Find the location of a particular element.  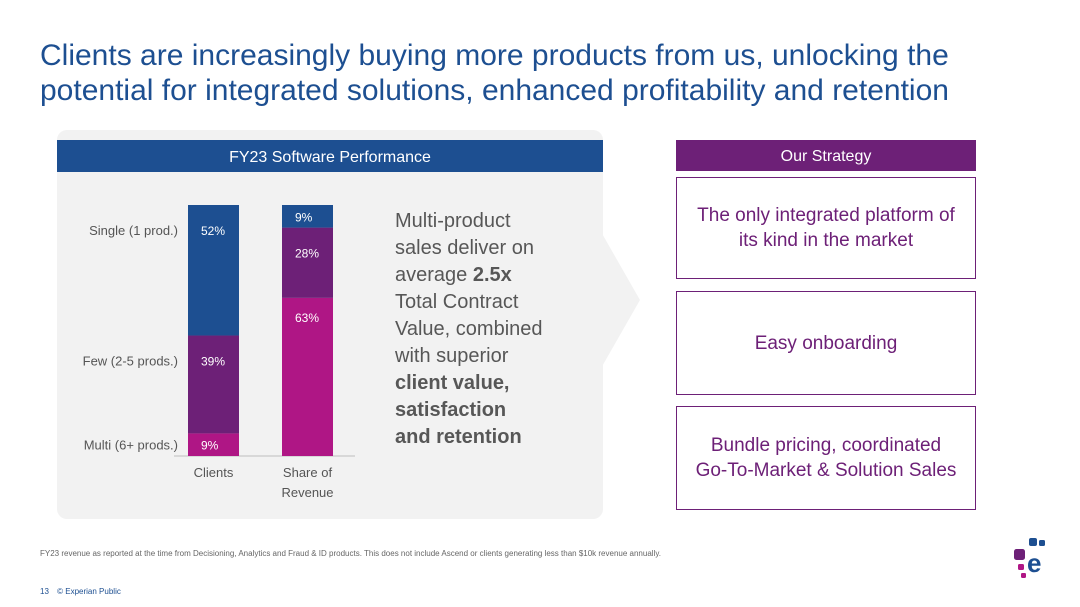

data-label: 39% is located at coordinates (213, 362).